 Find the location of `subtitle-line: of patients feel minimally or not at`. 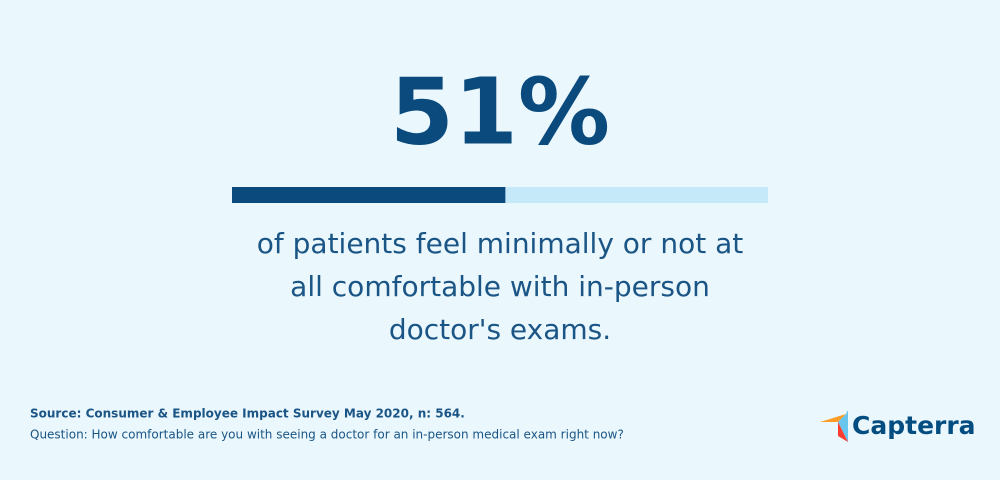

subtitle-line: of patients feel minimally or not at is located at coordinates (500, 243).